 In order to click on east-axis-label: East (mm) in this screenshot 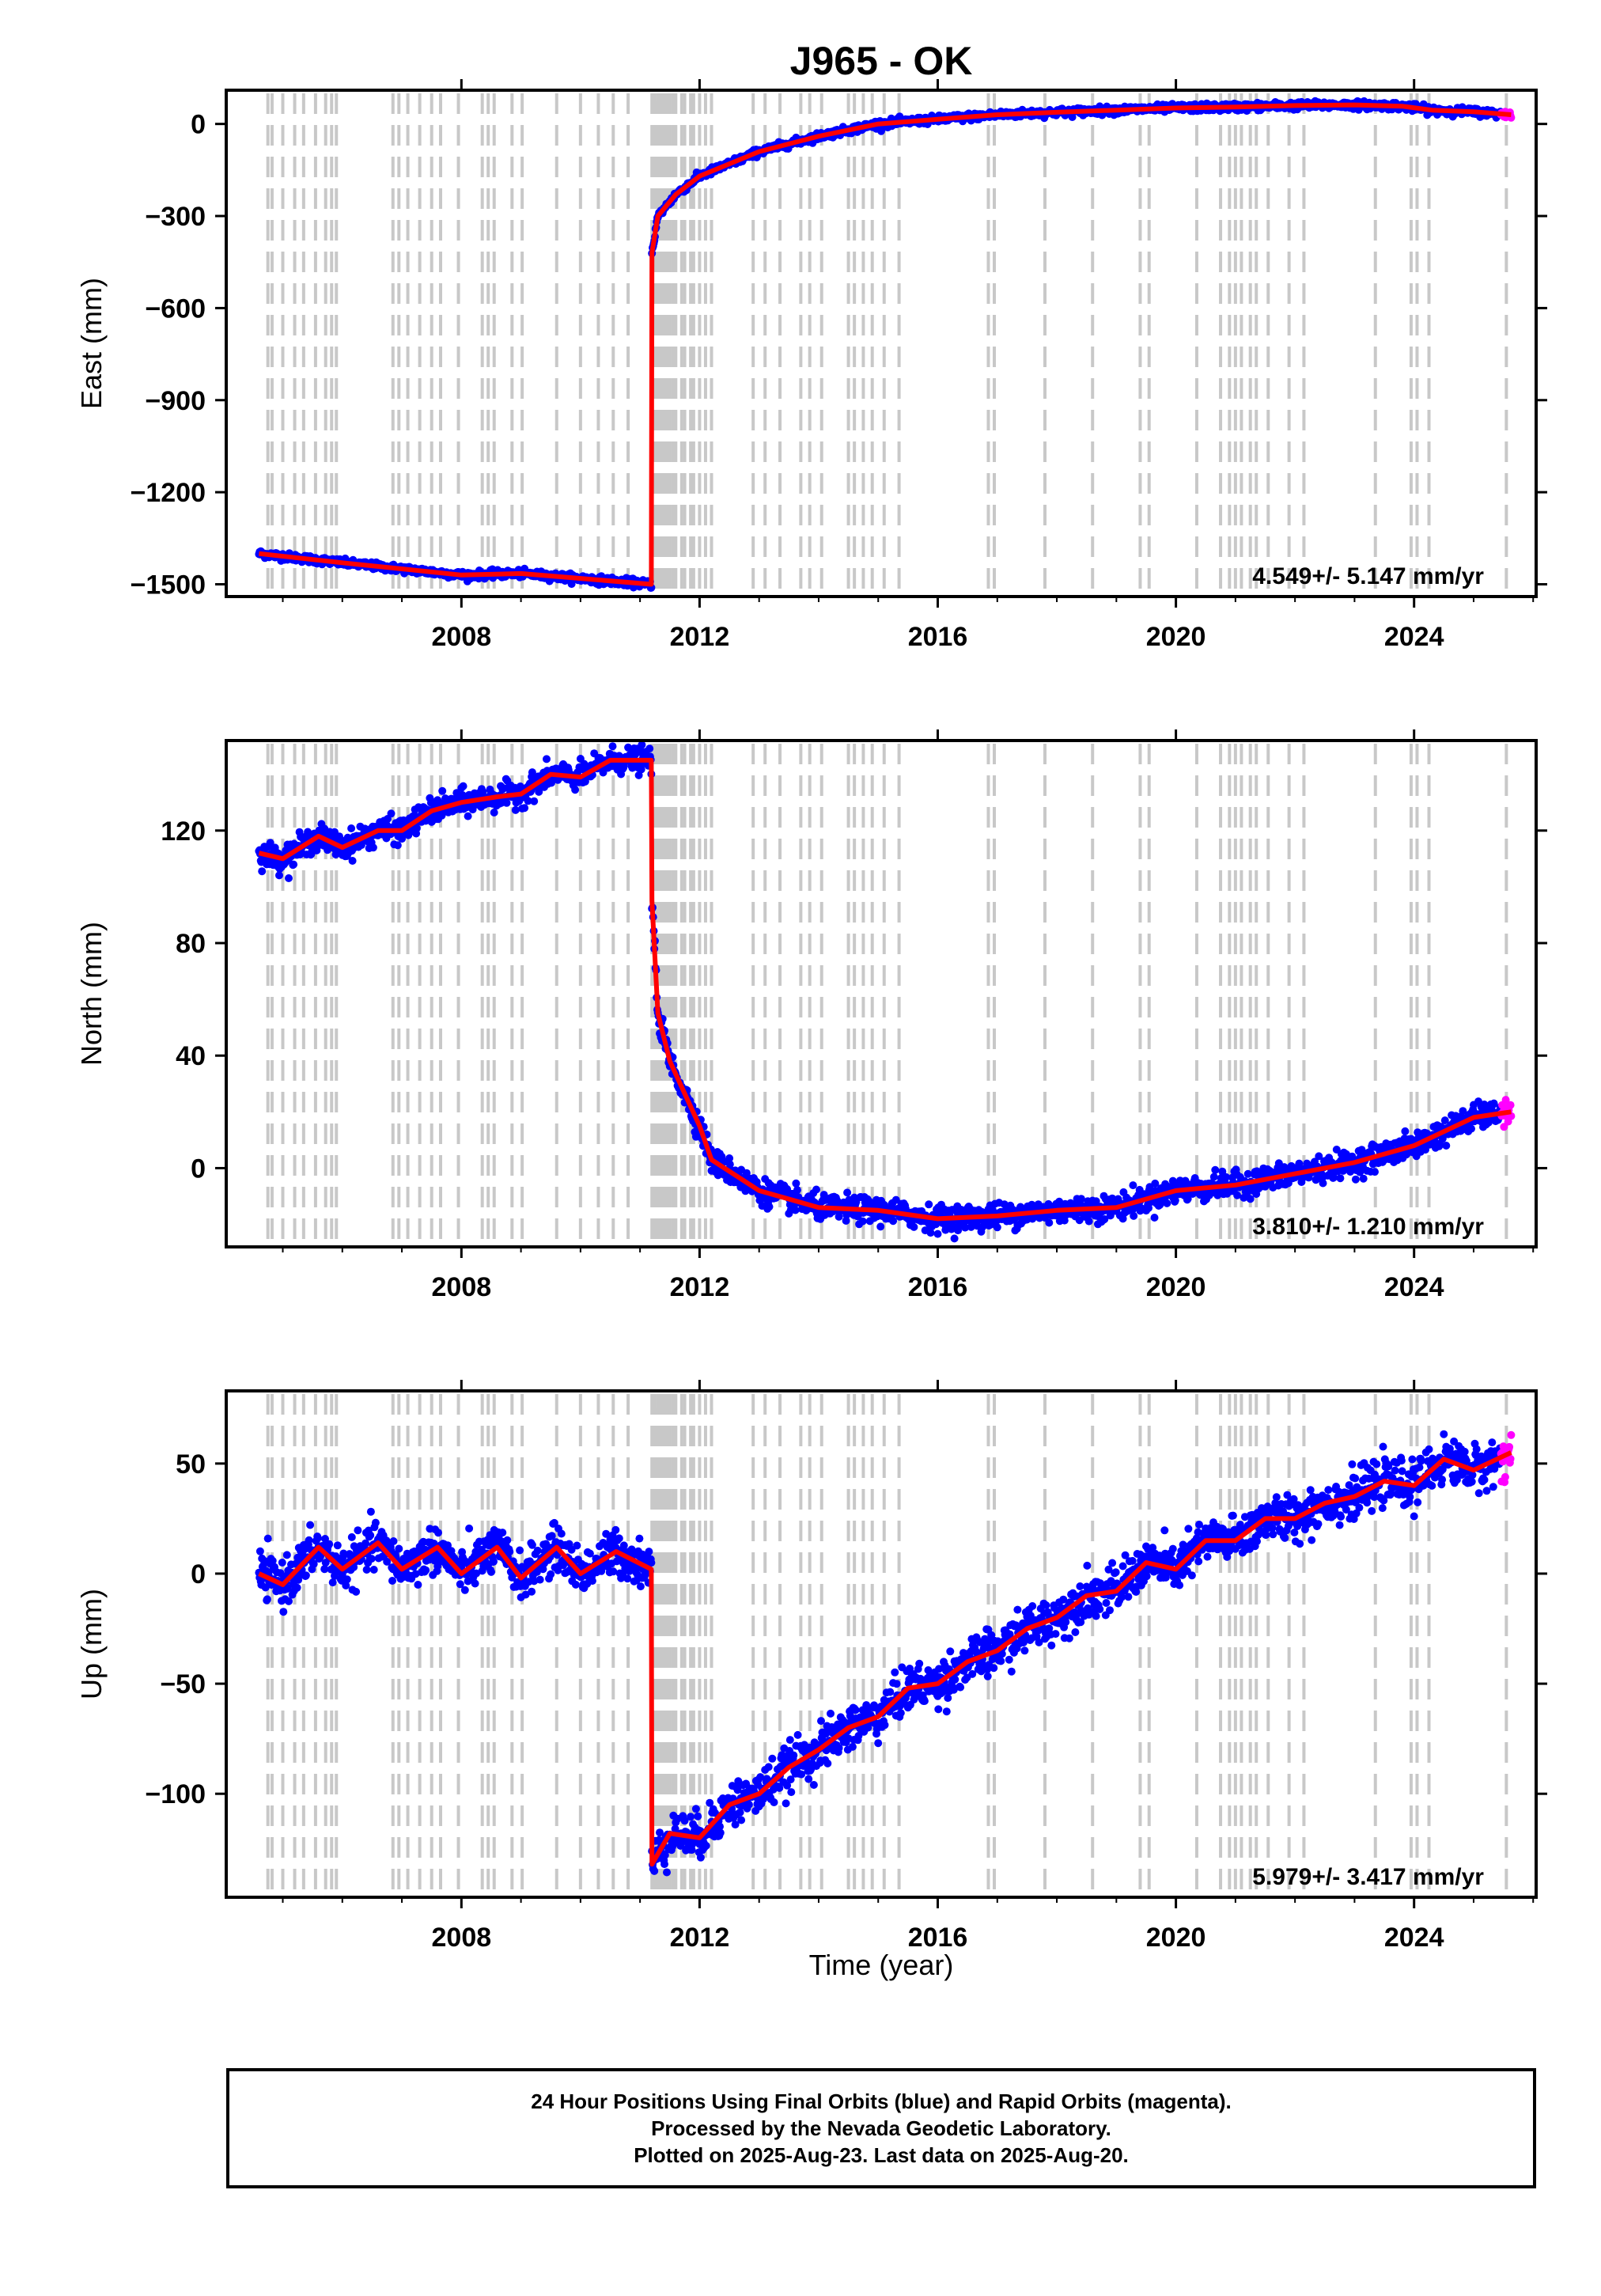, I will do `click(92, 344)`.